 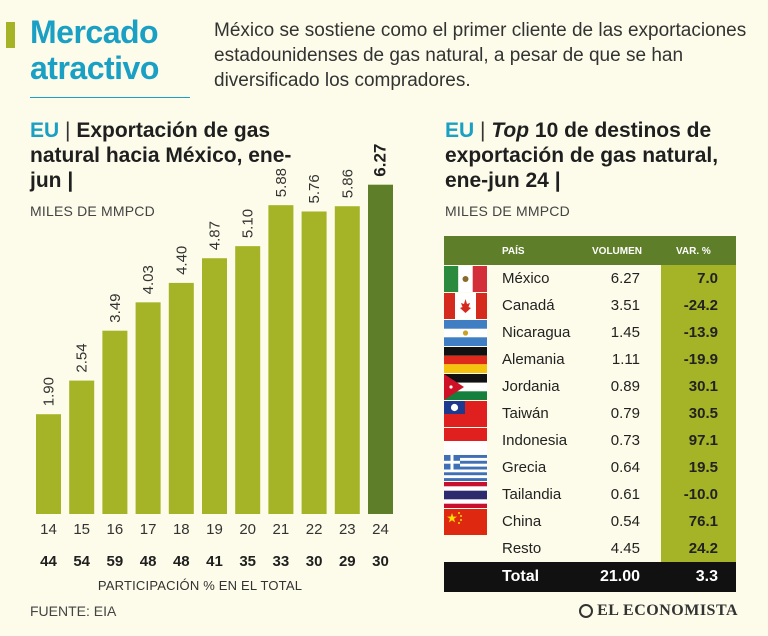 I want to click on table-row: China 0.54 76.1, so click(x=590, y=521).